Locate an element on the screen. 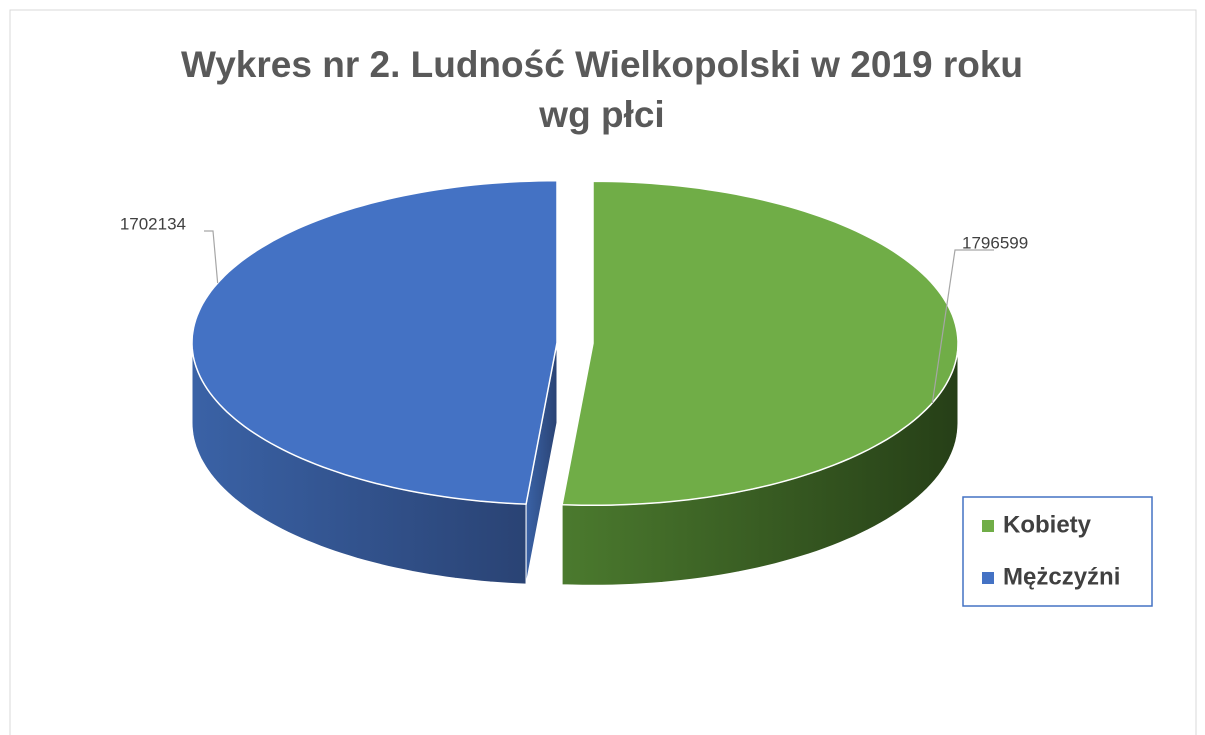 Image resolution: width=1205 pixels, height=735 pixels. data-label: 1702134 is located at coordinates (153, 223).